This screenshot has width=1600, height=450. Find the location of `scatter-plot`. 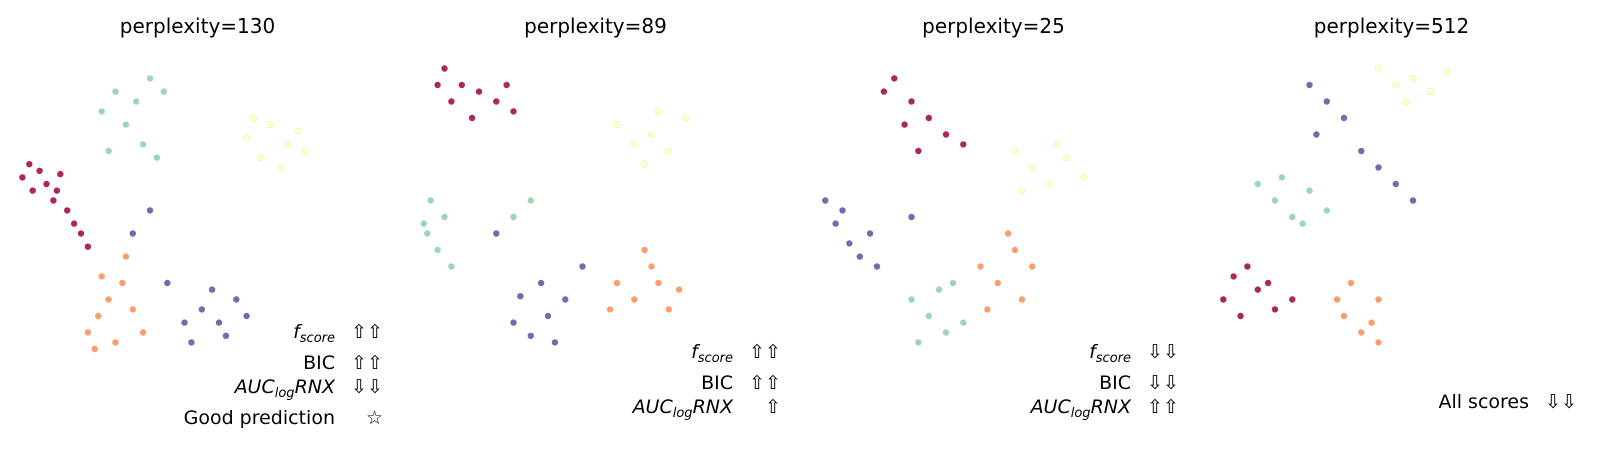

scatter-plot is located at coordinates (164, 214).